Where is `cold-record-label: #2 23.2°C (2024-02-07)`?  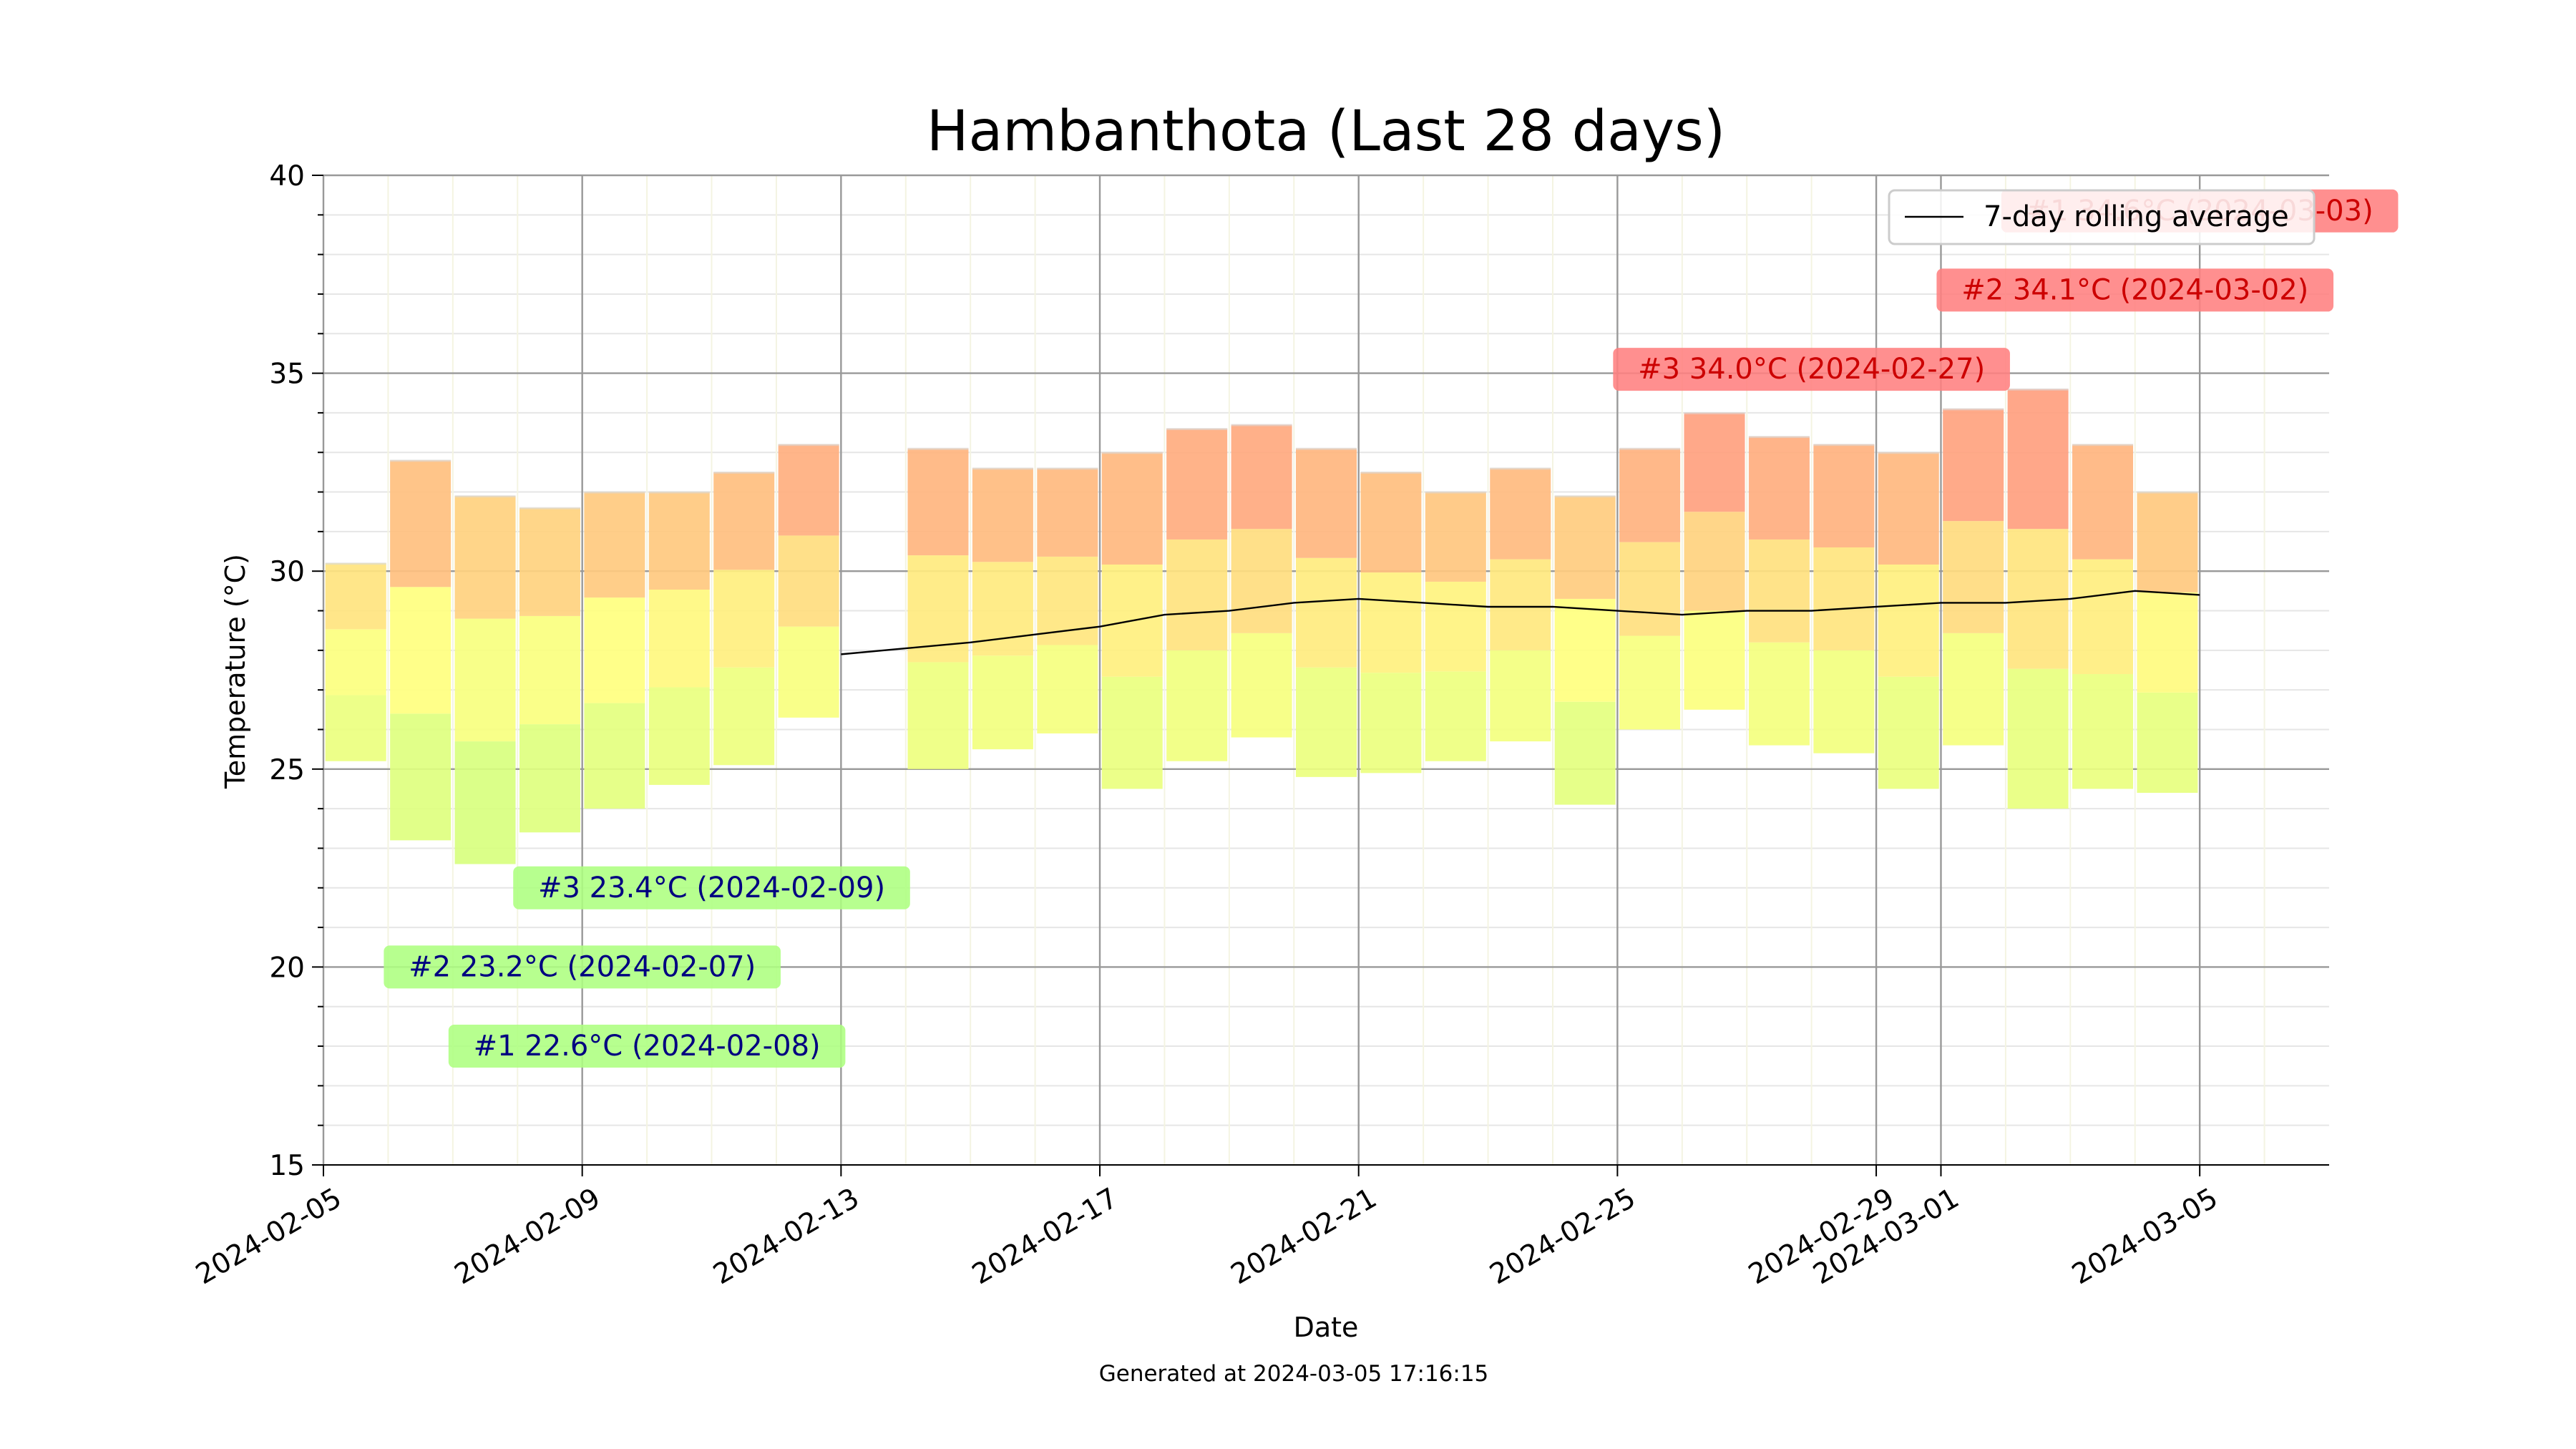
cold-record-label: #2 23.2°C (2024-02-07) is located at coordinates (582, 967).